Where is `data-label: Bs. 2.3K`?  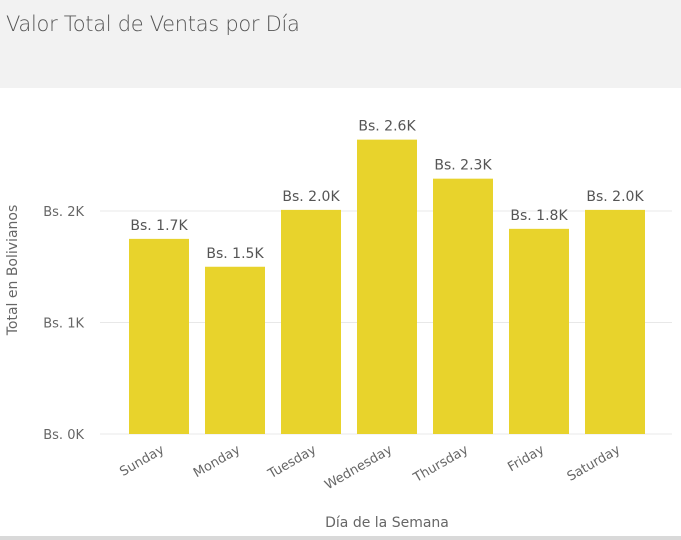
data-label: Bs. 2.3K is located at coordinates (463, 166).